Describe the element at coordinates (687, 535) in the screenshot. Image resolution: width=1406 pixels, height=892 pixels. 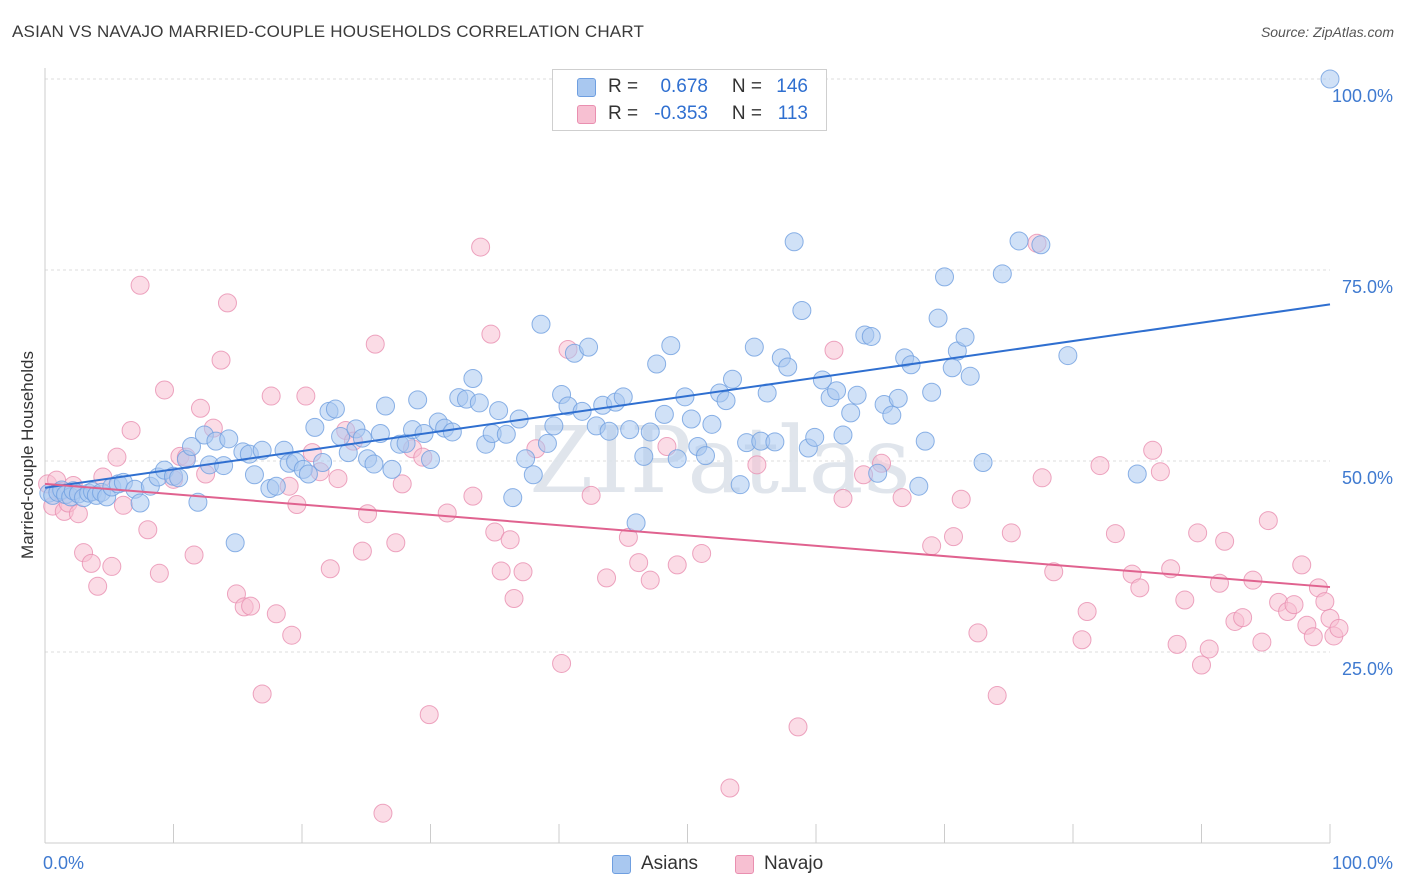
I see `navajo-trend-line` at that location.